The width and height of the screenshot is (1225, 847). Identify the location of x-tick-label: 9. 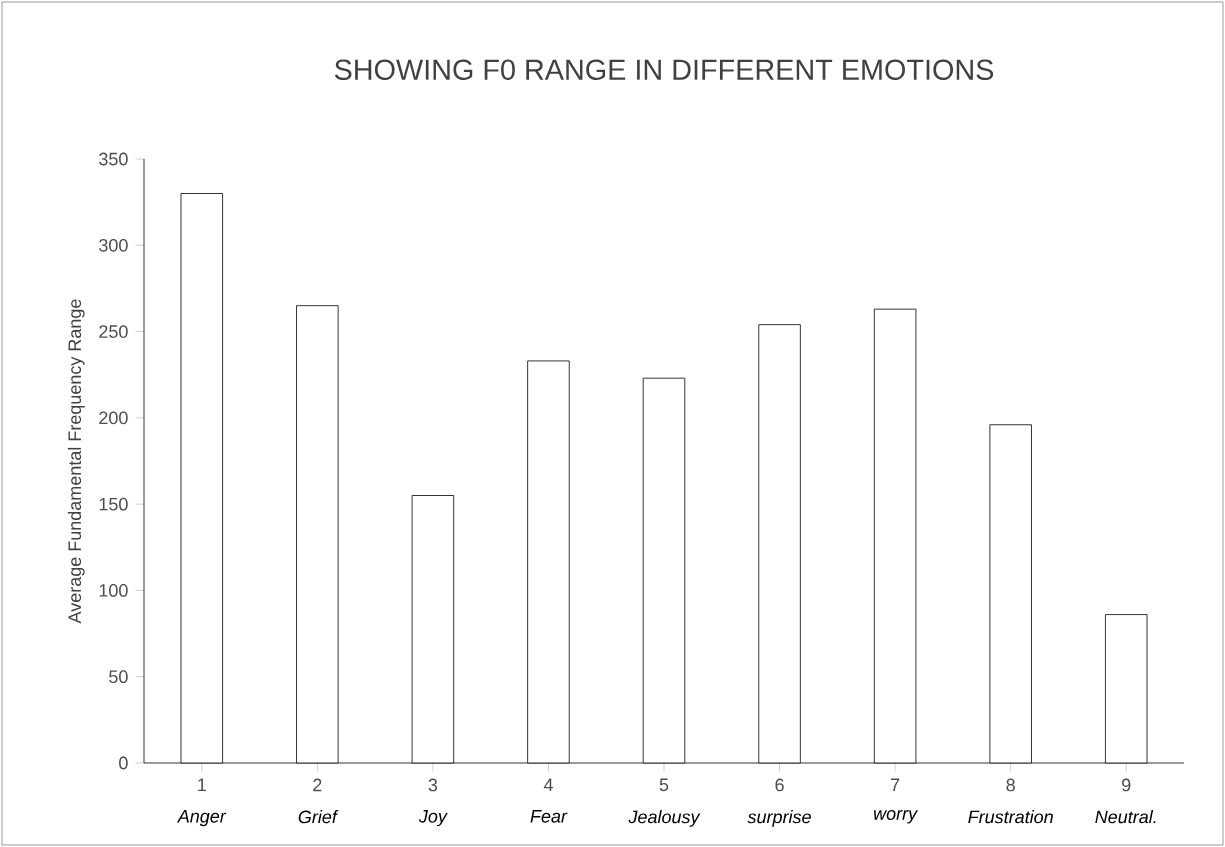
(1126, 785).